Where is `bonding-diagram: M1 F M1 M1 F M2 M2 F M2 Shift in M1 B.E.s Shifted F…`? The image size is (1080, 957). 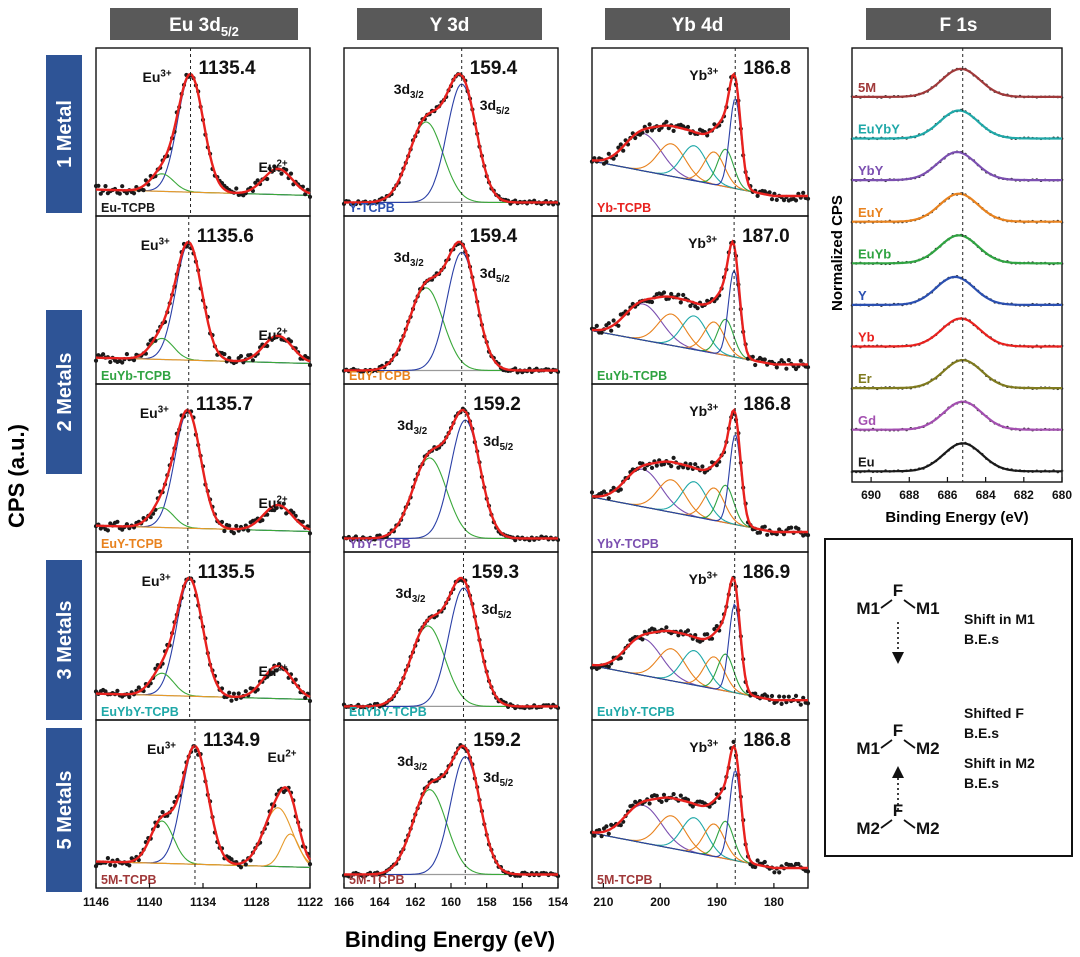 bonding-diagram: M1 F M1 M1 F M2 M2 F M2 Shift in M1 B.E.s Shifted F… is located at coordinates (948, 697).